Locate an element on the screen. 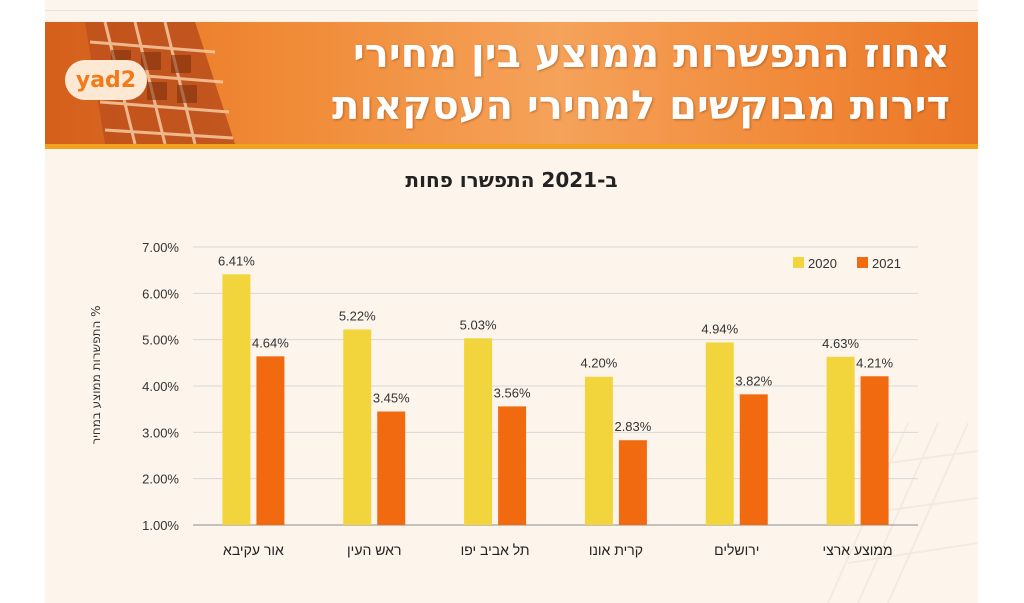 This screenshot has width=1024, height=603. data-label: 5.22% is located at coordinates (357, 315).